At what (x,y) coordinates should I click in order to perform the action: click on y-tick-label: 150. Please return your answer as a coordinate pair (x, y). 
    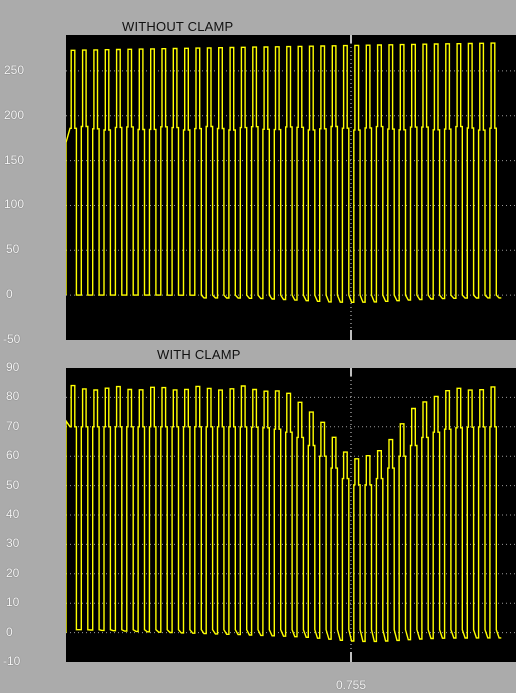
    Looking at the image, I should click on (14, 159).